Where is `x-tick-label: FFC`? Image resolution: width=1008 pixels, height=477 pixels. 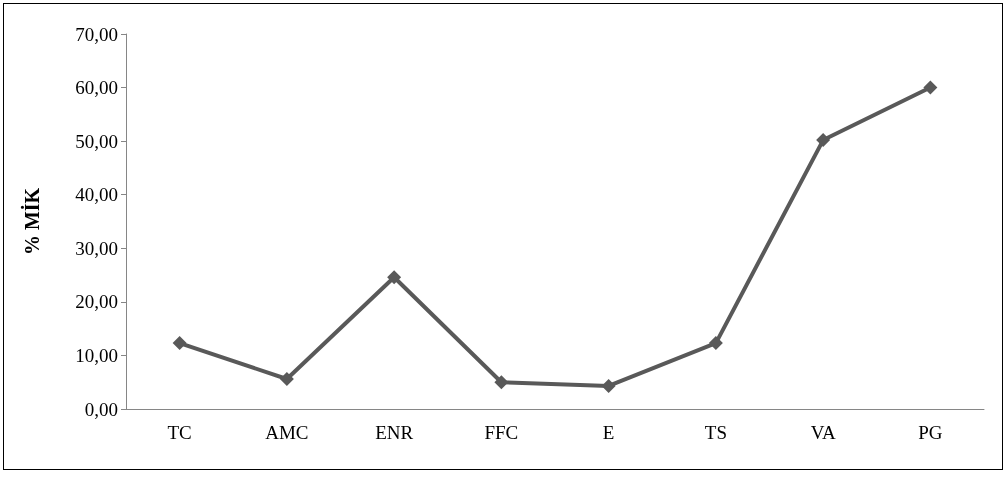 x-tick-label: FFC is located at coordinates (501, 432).